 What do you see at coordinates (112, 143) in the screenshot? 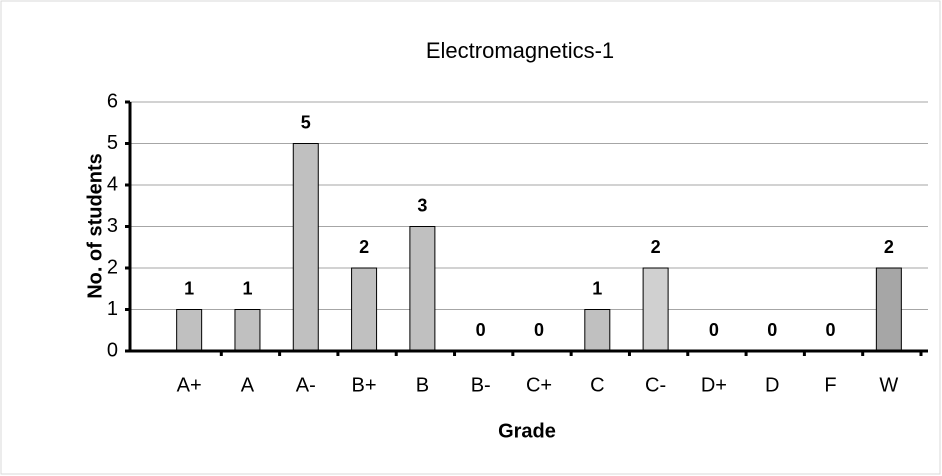
I see `y-tick-label: 5` at bounding box center [112, 143].